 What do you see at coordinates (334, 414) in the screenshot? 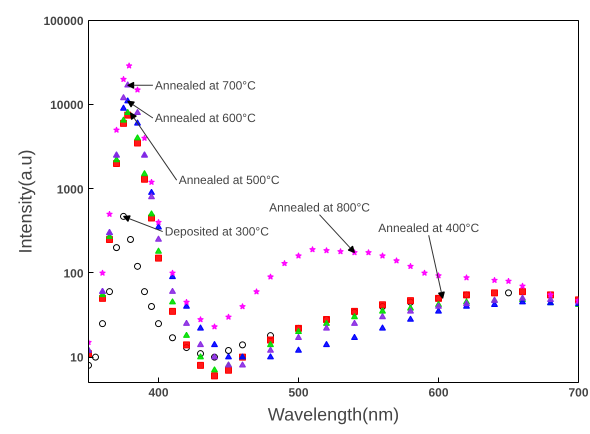
I see `x-axis-title: Wavelength(nm)` at bounding box center [334, 414].